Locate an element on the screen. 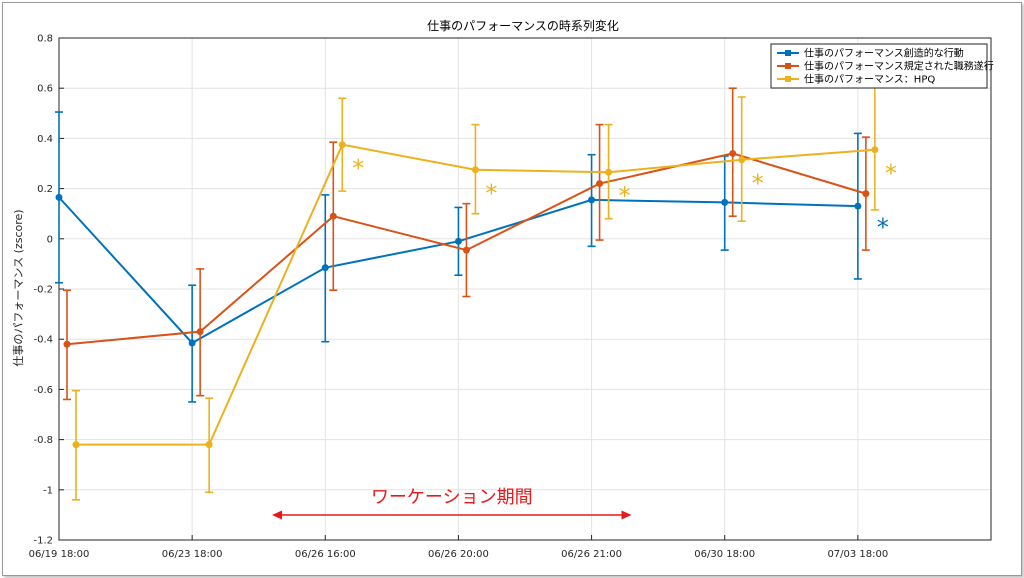 Image resolution: width=1024 pixels, height=578 pixels. legend-box is located at coordinates (879, 66).